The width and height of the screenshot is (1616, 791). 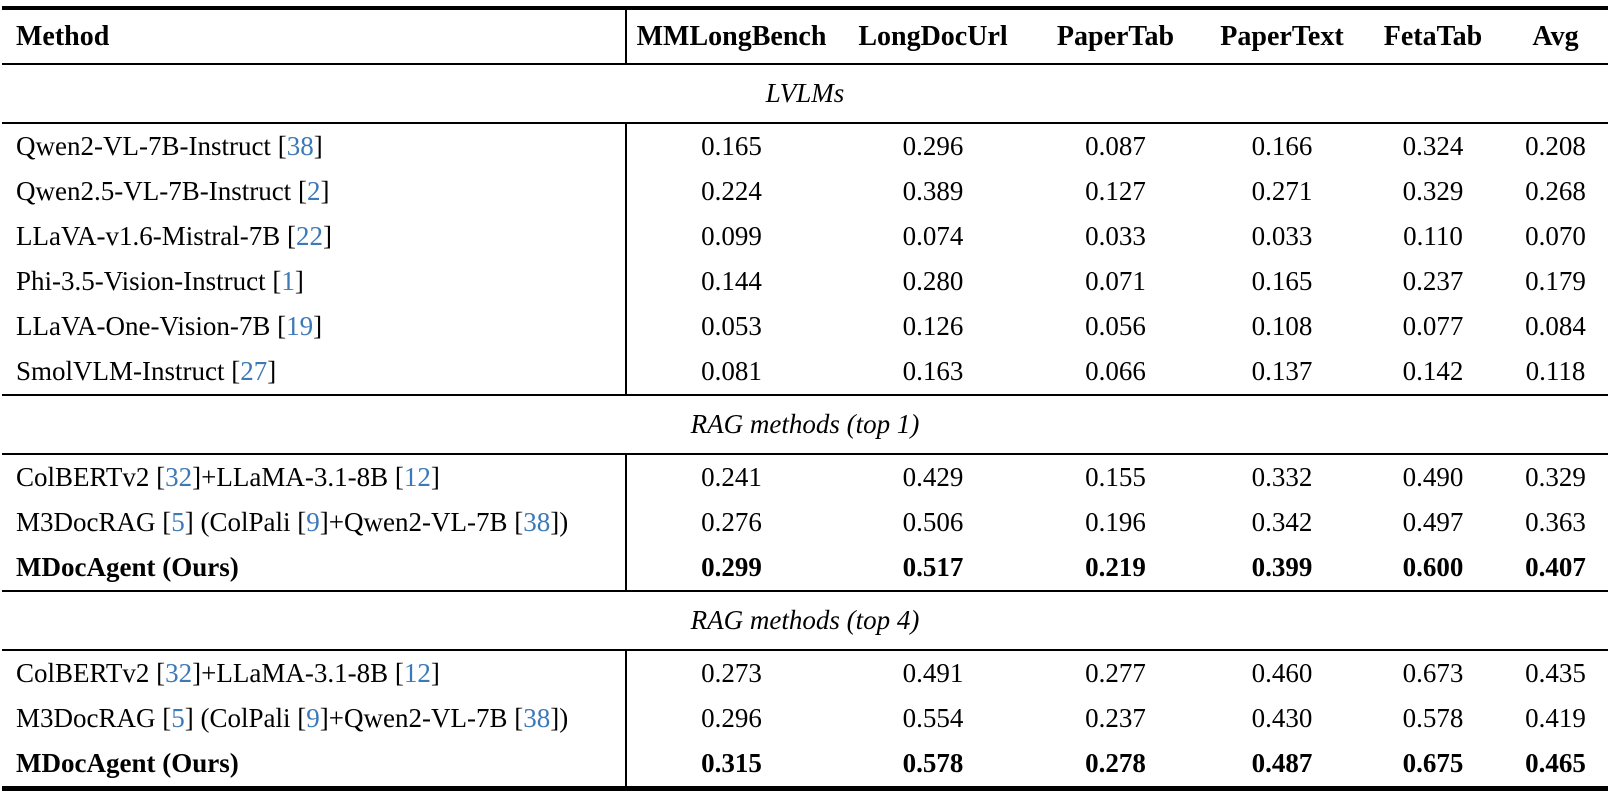 What do you see at coordinates (933, 477) in the screenshot?
I see `score-cell: 0.429` at bounding box center [933, 477].